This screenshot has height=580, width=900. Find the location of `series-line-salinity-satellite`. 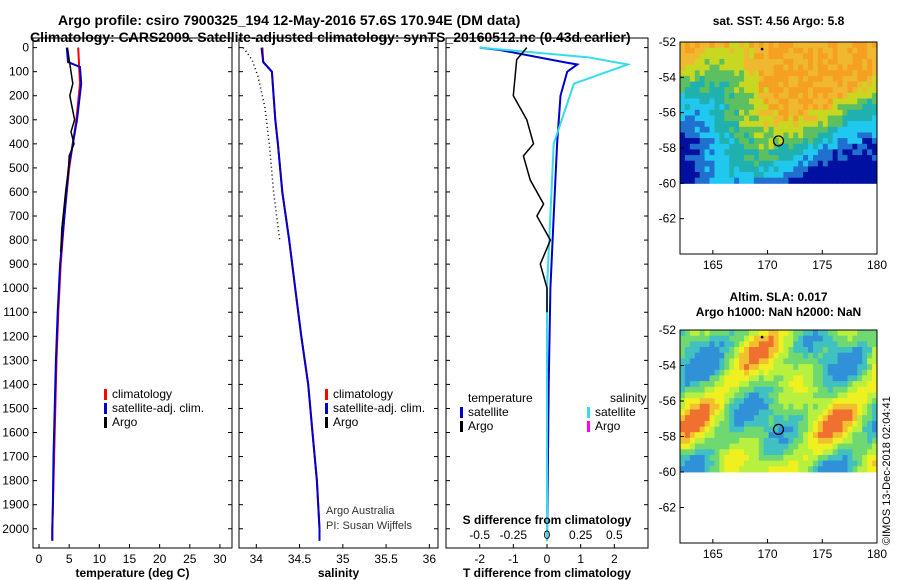

series-line-salinity-satellite is located at coordinates (555, 293).